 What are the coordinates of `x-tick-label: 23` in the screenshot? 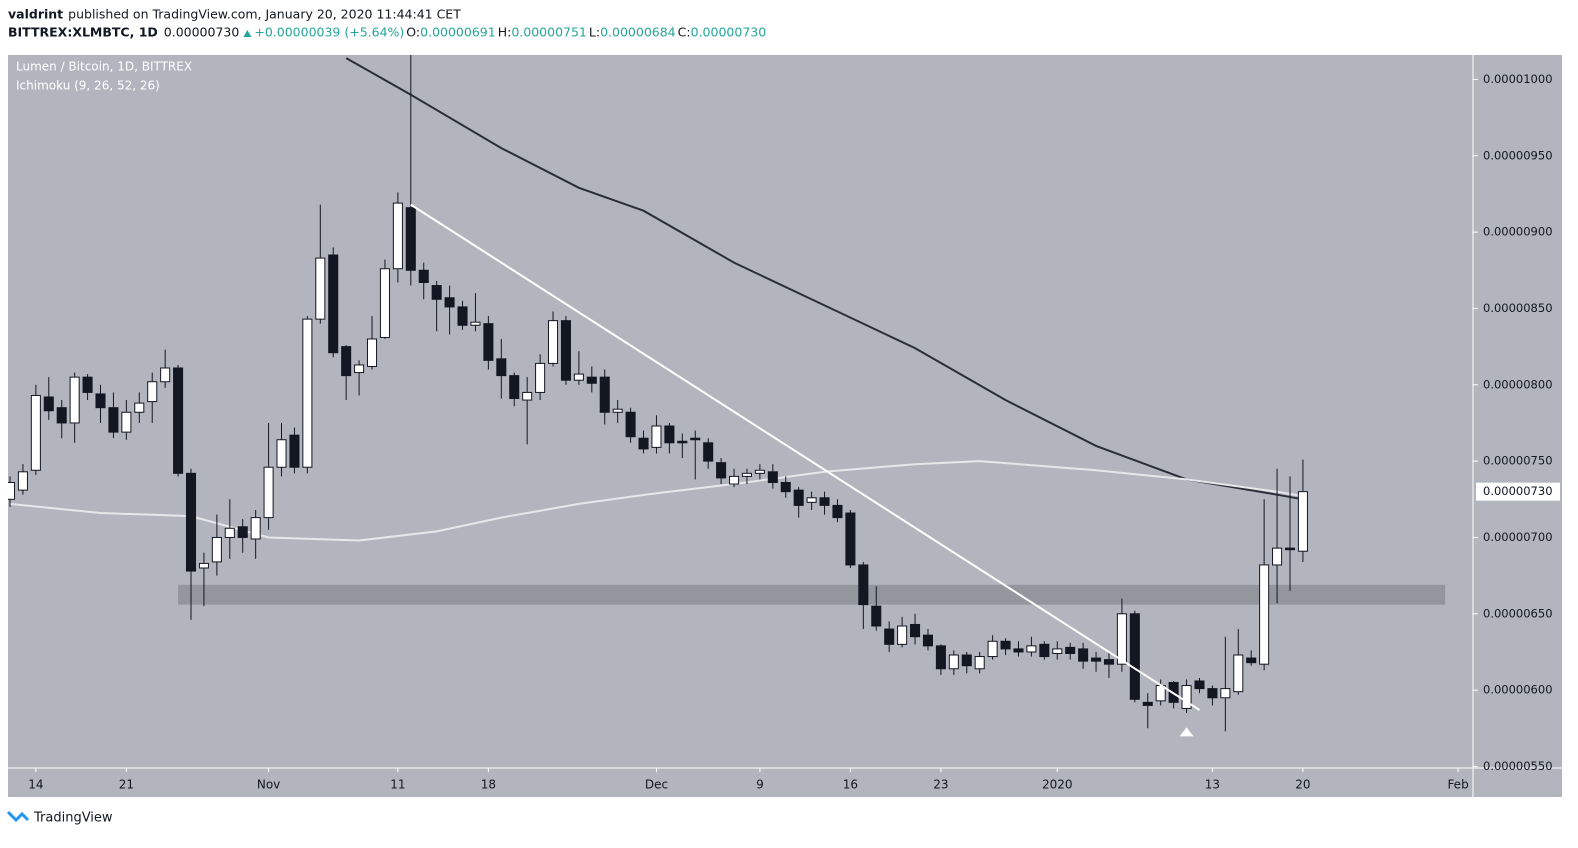 It's located at (940, 785).